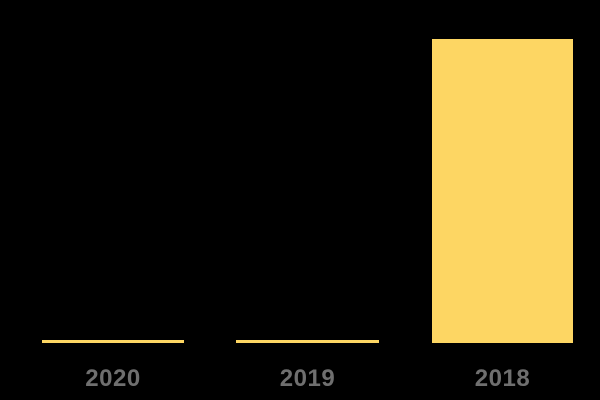 The width and height of the screenshot is (600, 400). What do you see at coordinates (307, 378) in the screenshot?
I see `x-axis-label-2019: 2019` at bounding box center [307, 378].